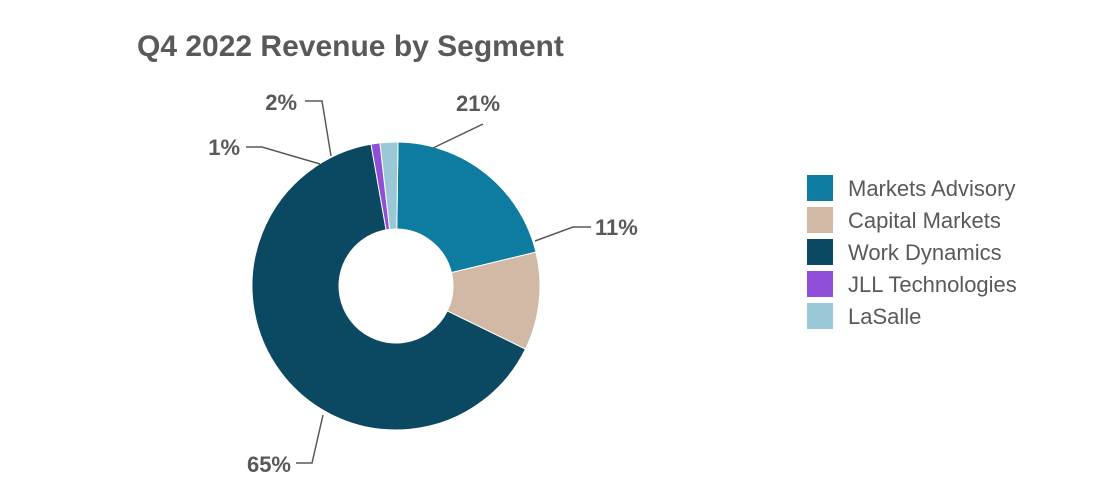  I want to click on slice-markets-advisory, so click(466, 207).